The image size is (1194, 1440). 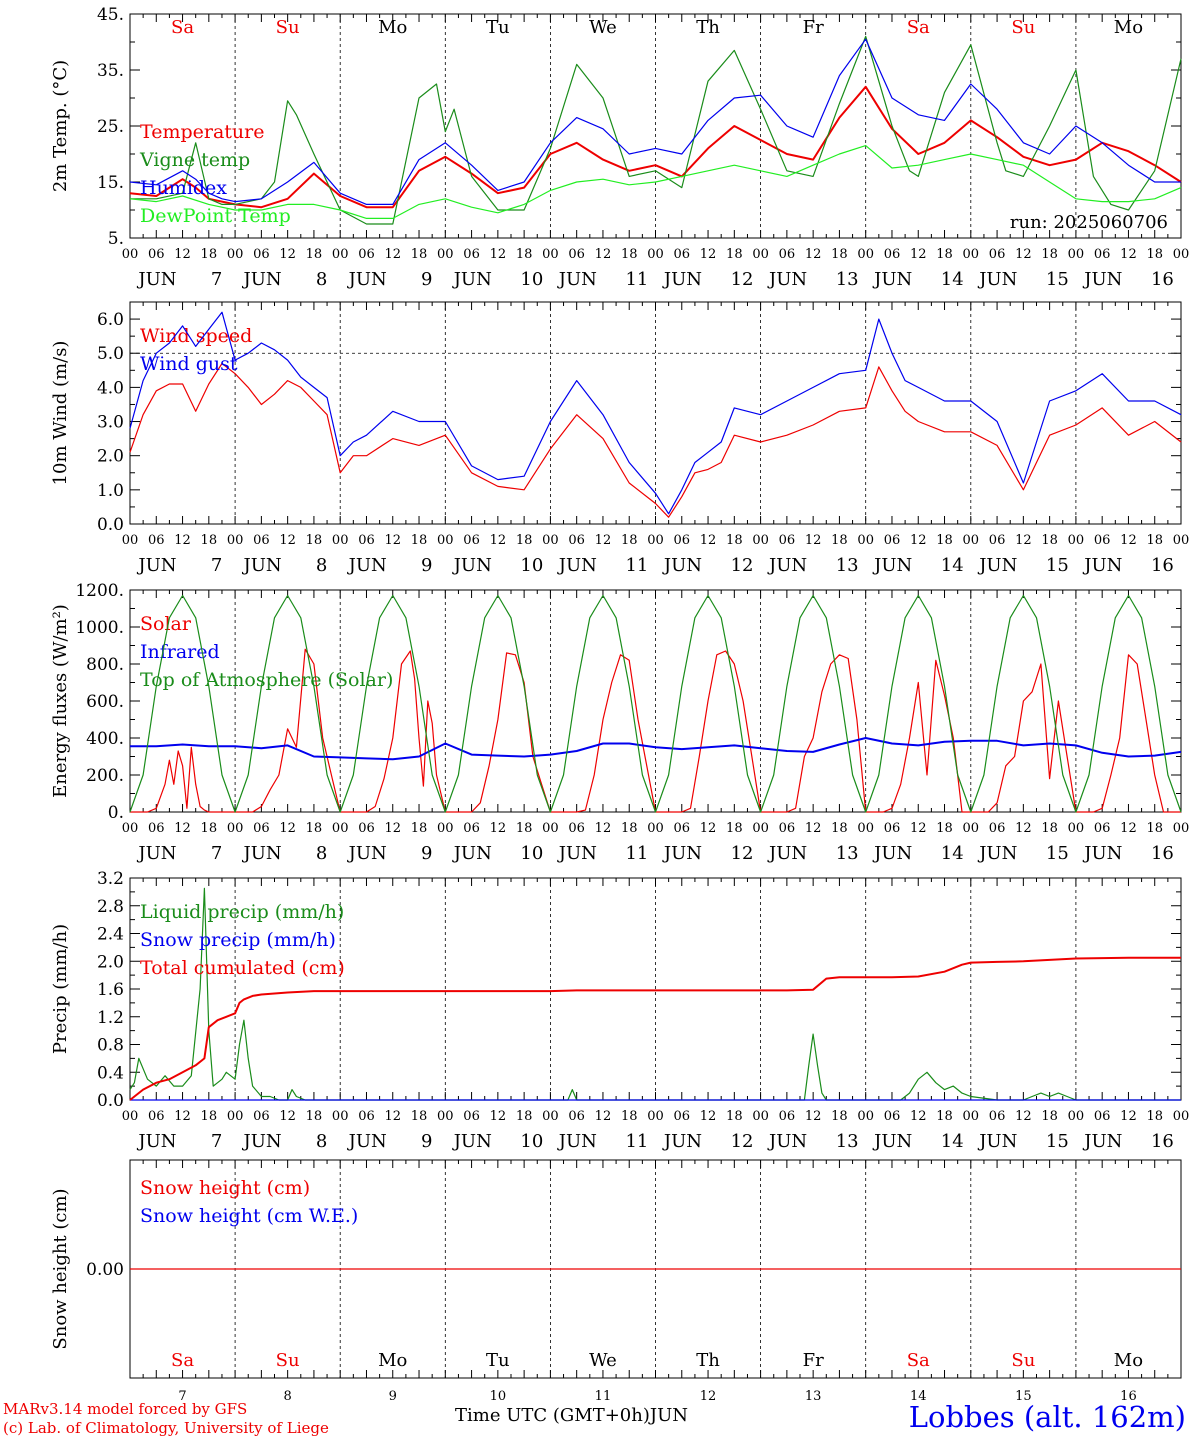 I want to click on y-tick-label: 2.8, so click(x=110, y=907).